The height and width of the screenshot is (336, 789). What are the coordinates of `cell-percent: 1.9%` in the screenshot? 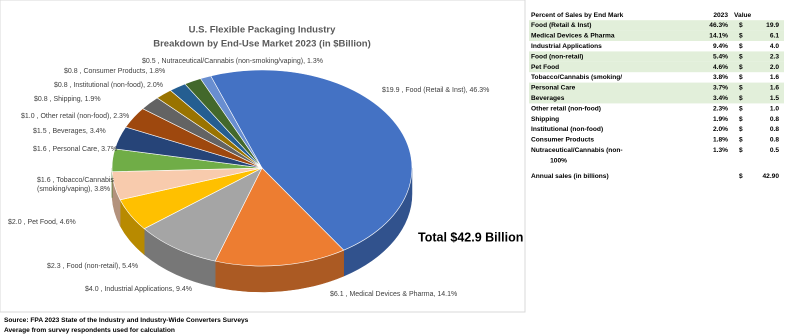 It's located at (720, 119).